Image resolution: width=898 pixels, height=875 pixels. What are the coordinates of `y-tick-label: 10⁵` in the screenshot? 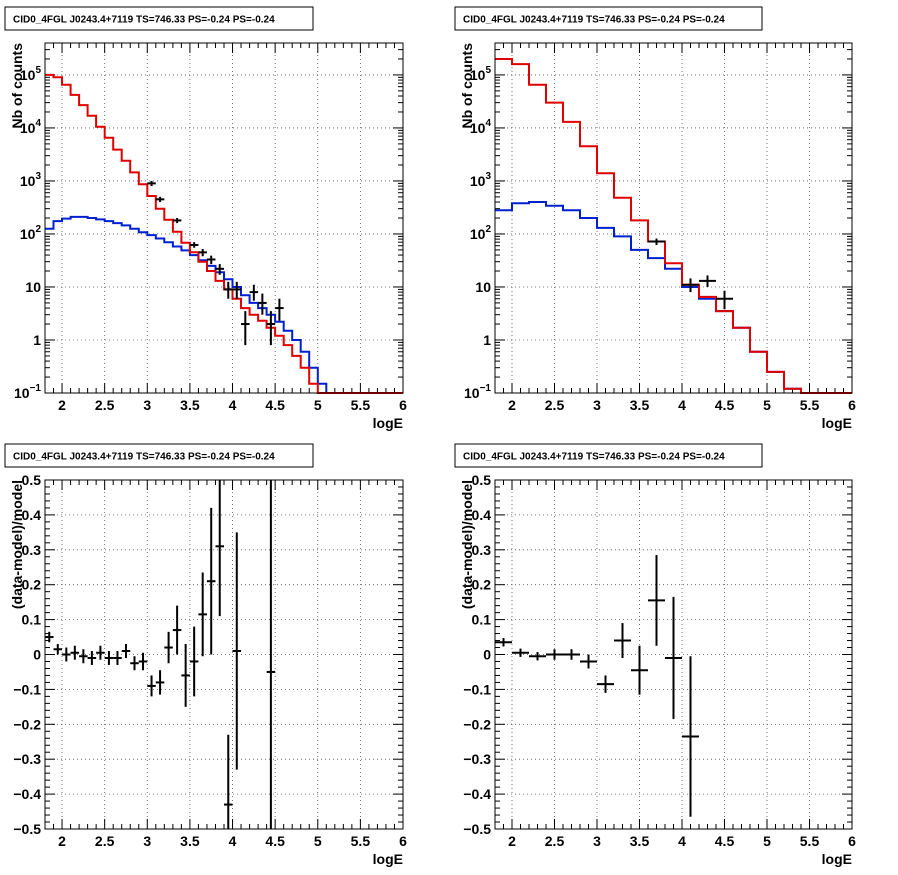 It's located at (31, 74).